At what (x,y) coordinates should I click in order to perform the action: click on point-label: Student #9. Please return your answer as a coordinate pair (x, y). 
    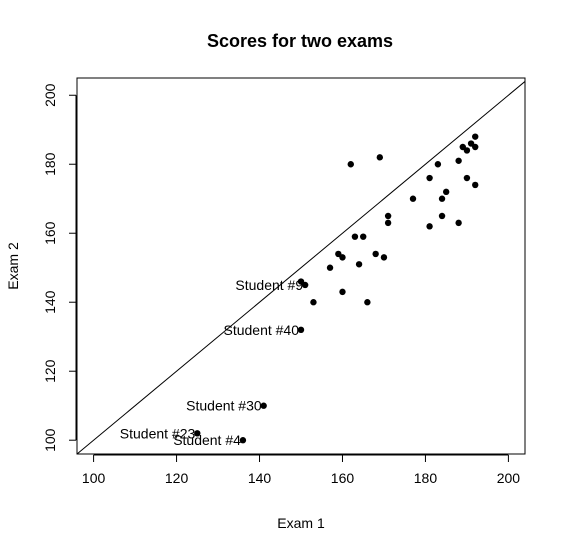
    Looking at the image, I should click on (269, 285).